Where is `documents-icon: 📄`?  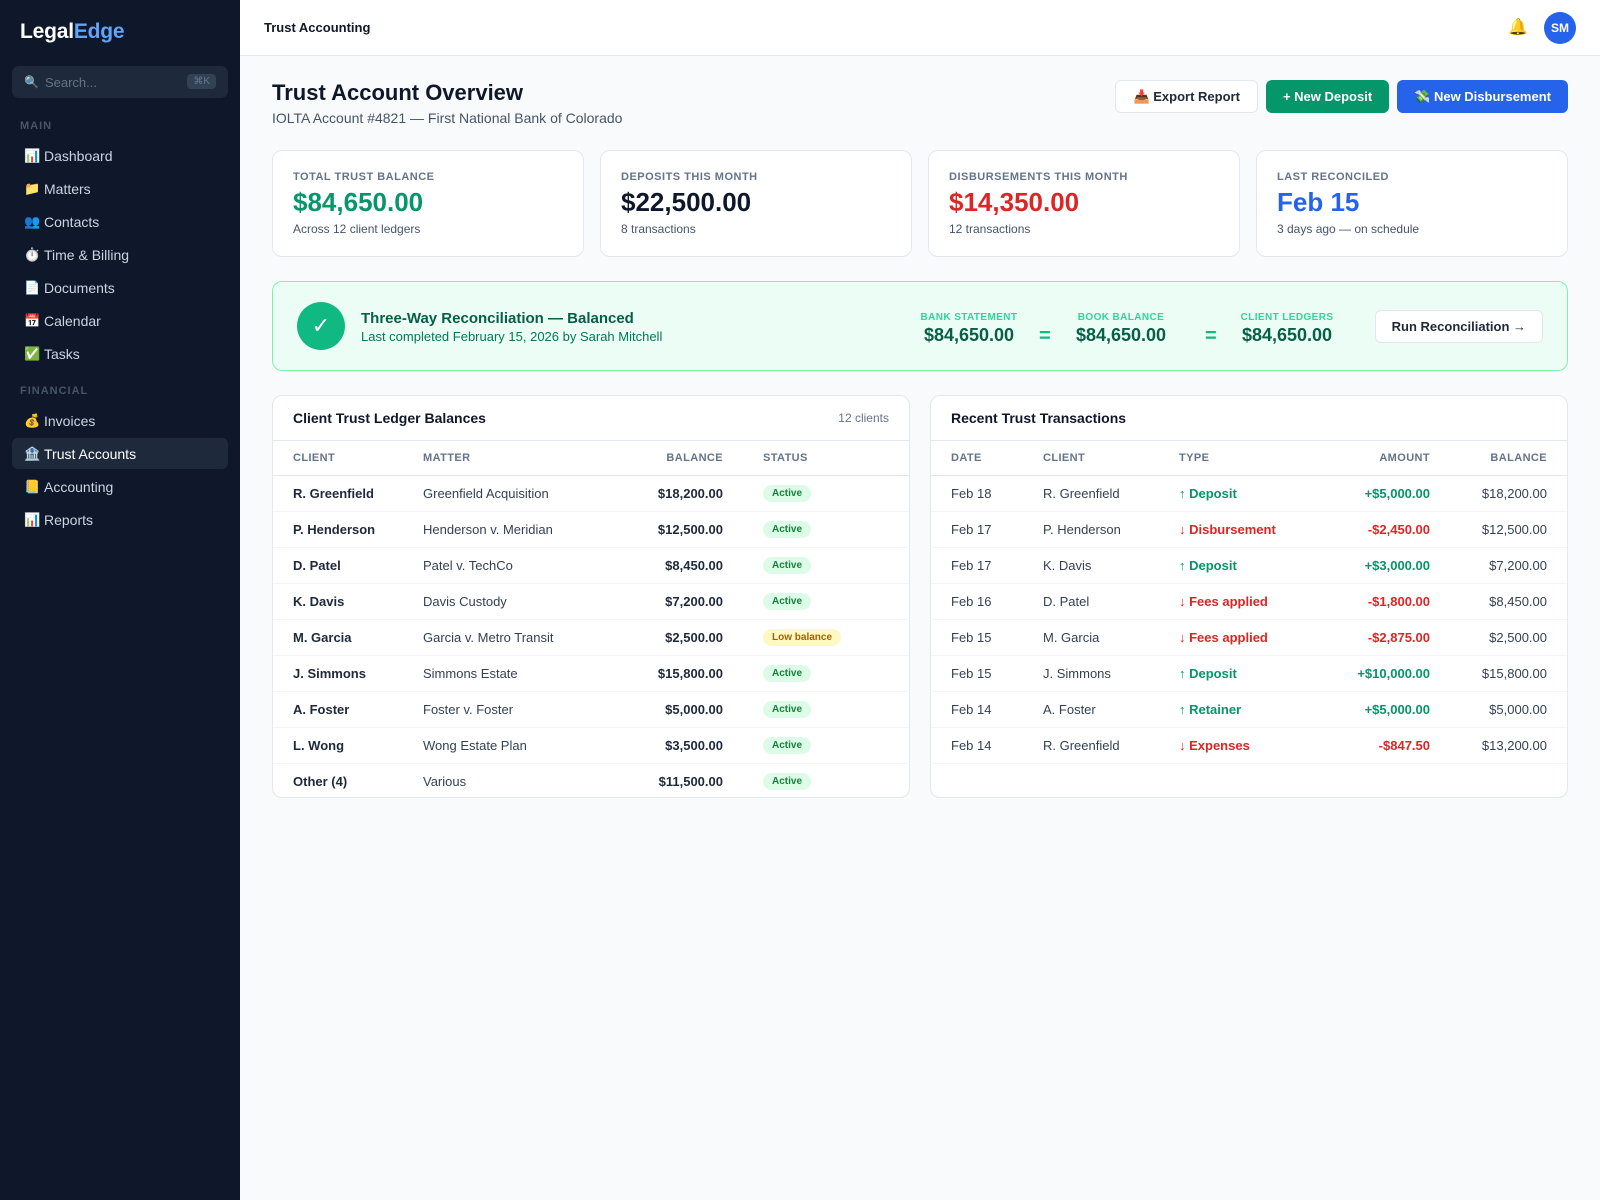
documents-icon: 📄 is located at coordinates (32, 287).